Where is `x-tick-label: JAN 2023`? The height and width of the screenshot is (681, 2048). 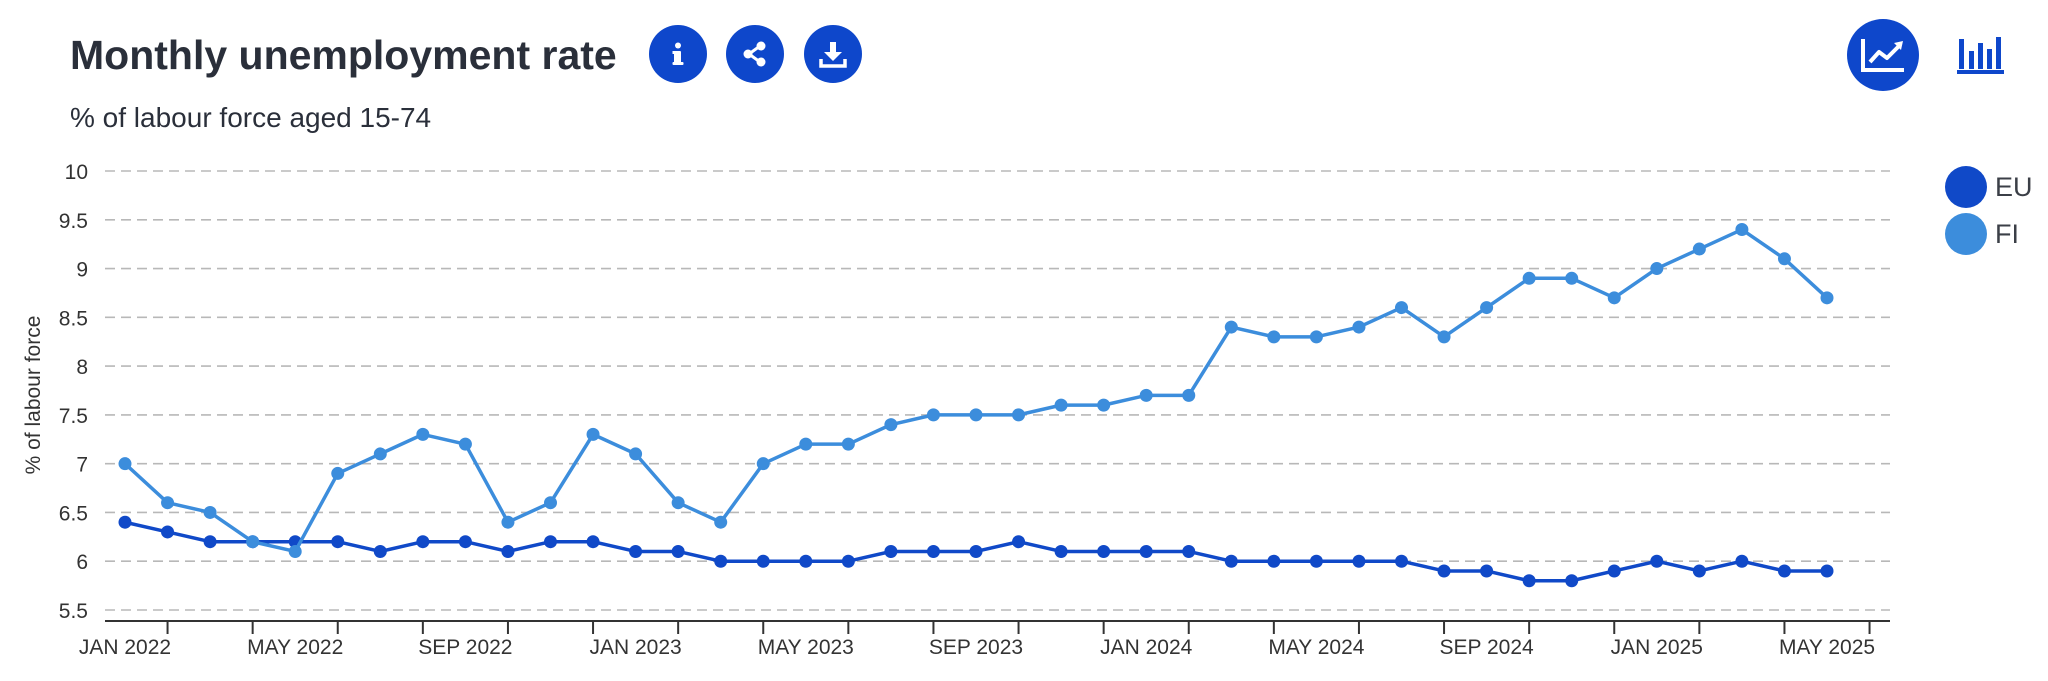
x-tick-label: JAN 2023 is located at coordinates (635, 647).